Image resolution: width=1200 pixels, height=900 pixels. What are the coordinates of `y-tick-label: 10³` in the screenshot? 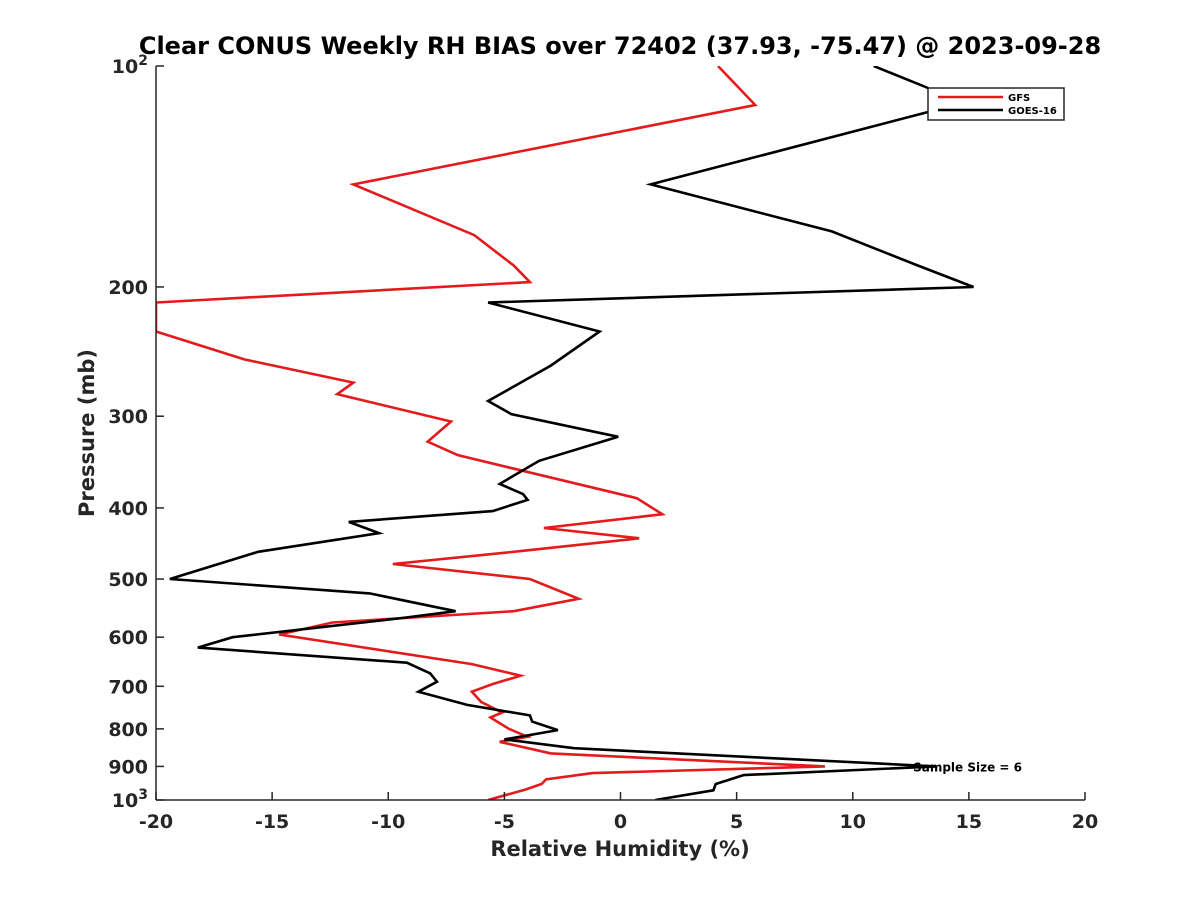 It's located at (130, 799).